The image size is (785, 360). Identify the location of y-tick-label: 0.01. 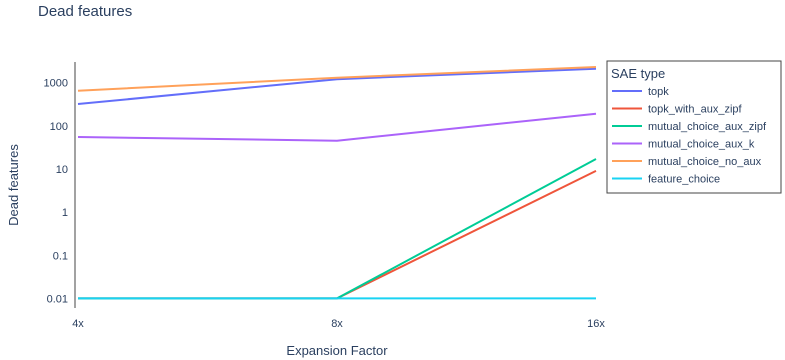
(57, 299).